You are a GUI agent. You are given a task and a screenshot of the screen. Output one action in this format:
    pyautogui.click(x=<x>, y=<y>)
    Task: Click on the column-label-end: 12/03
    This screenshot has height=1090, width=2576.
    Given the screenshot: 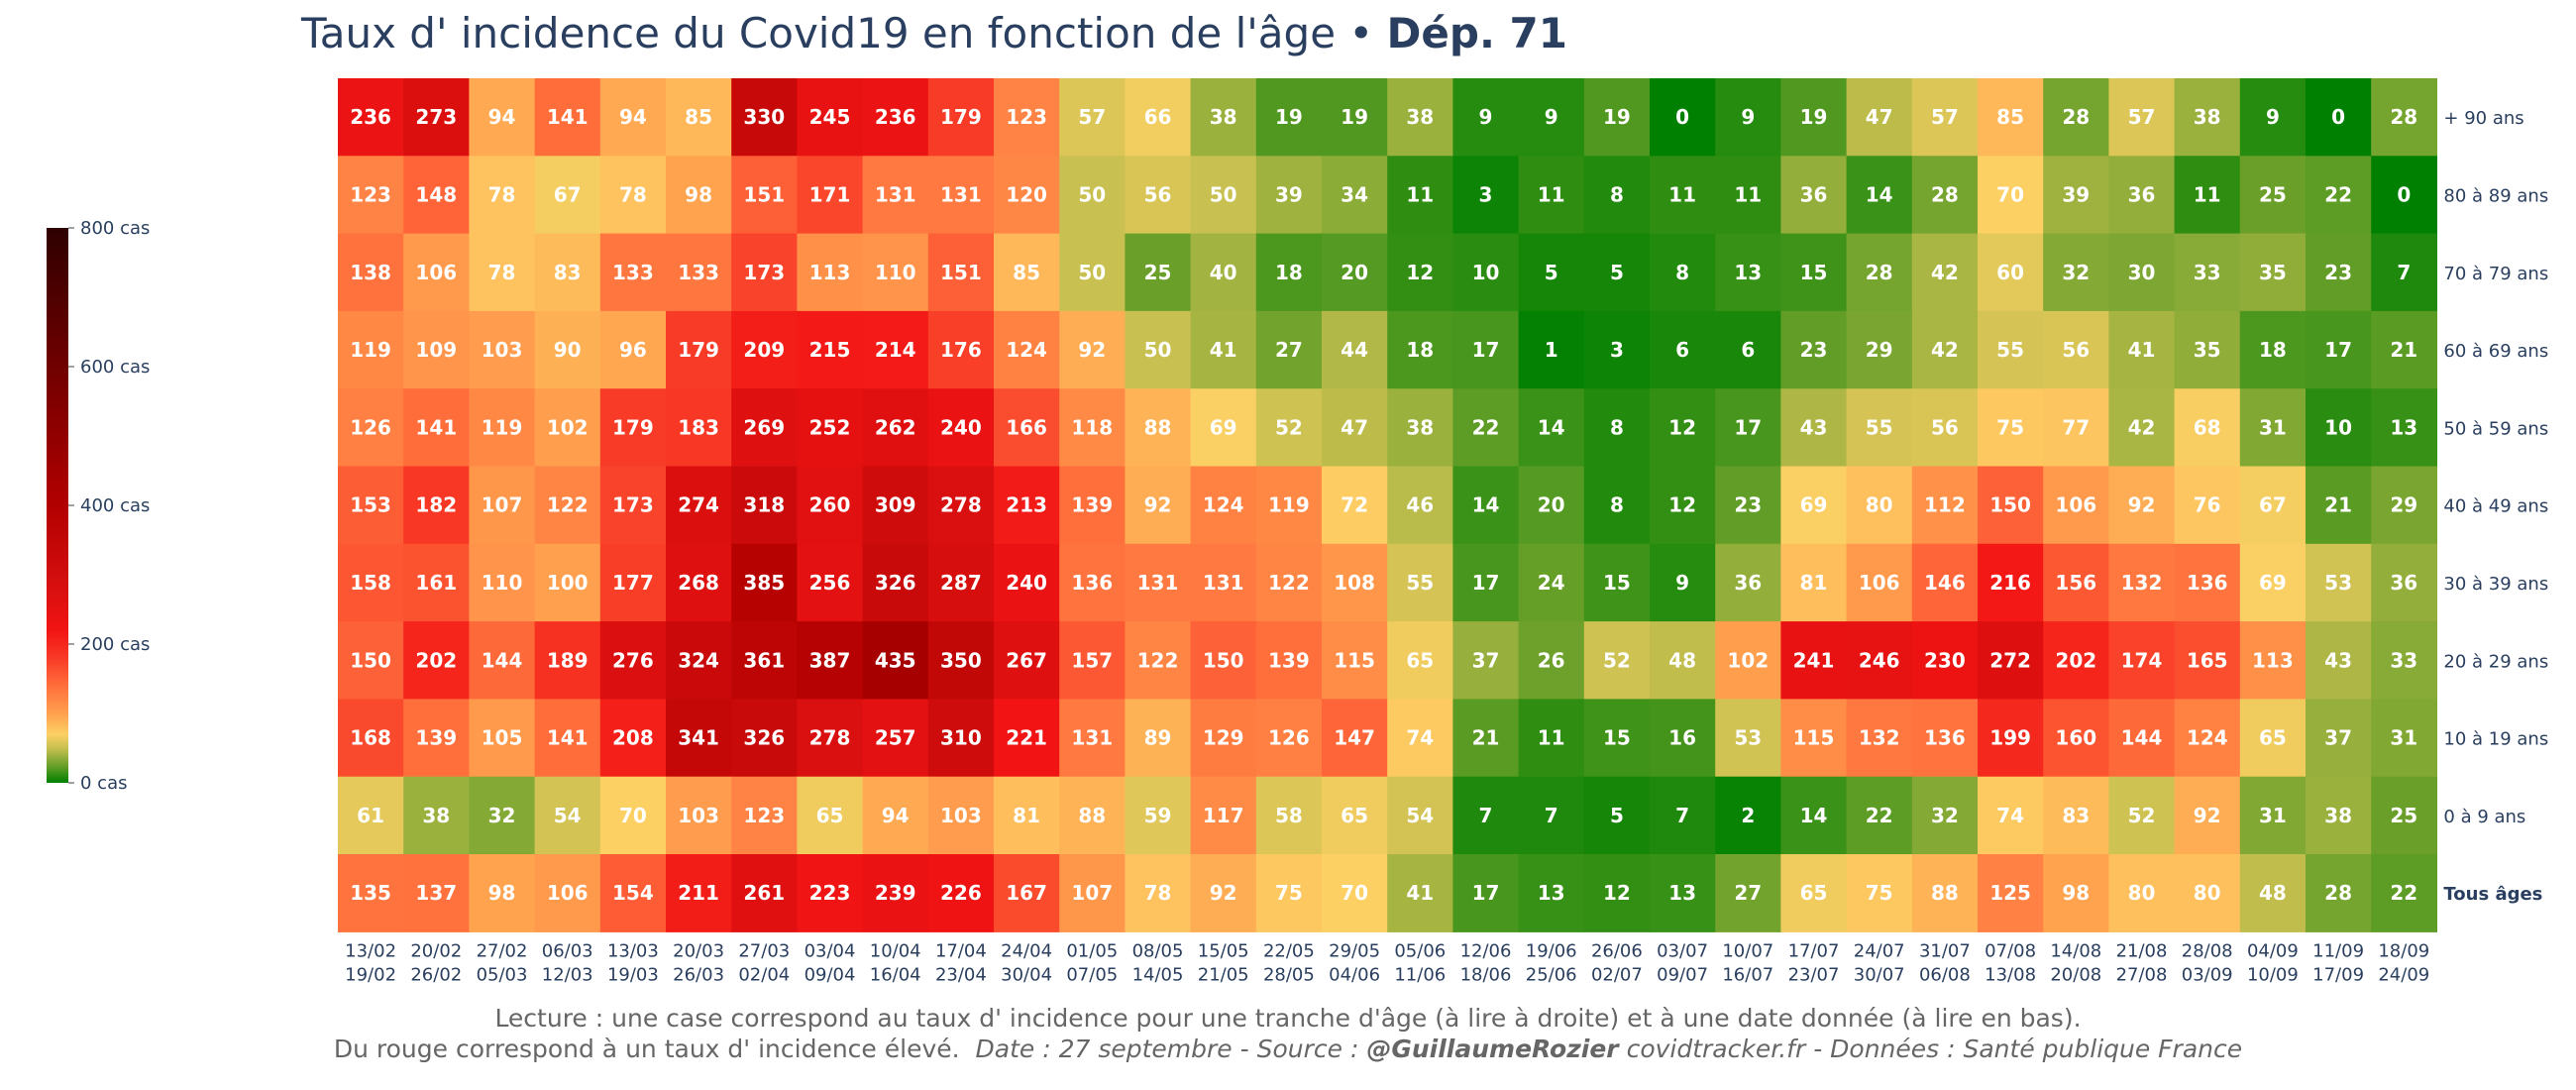 What is the action you would take?
    pyautogui.click(x=568, y=974)
    